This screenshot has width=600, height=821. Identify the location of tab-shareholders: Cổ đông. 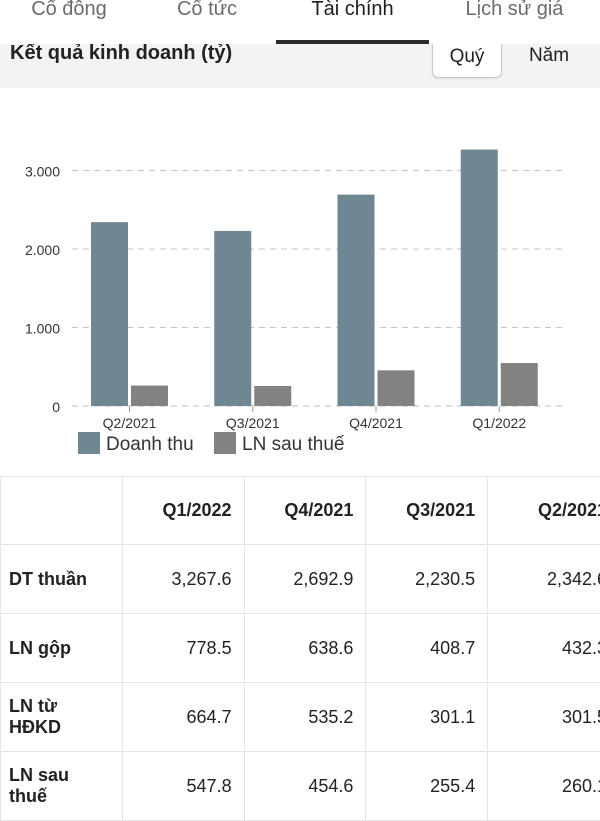
(69, 21).